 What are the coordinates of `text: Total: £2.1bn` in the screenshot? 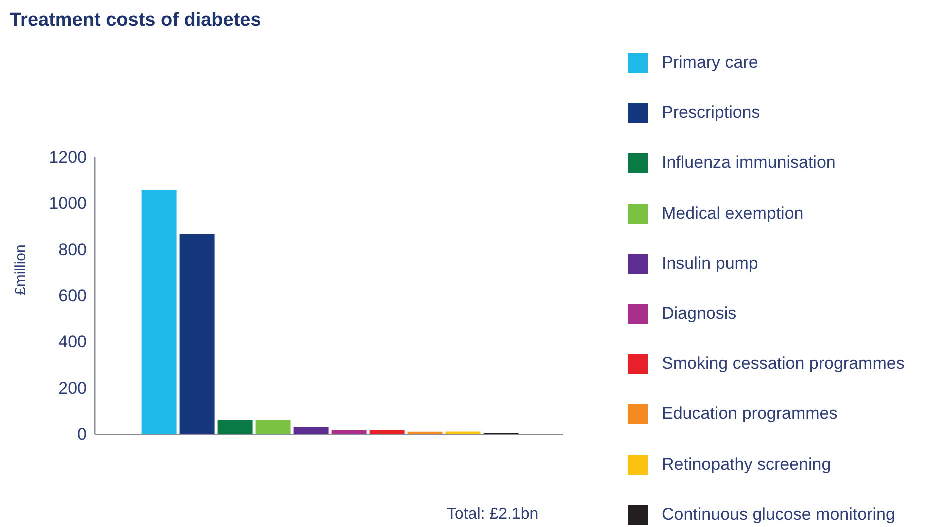 It's located at (493, 515).